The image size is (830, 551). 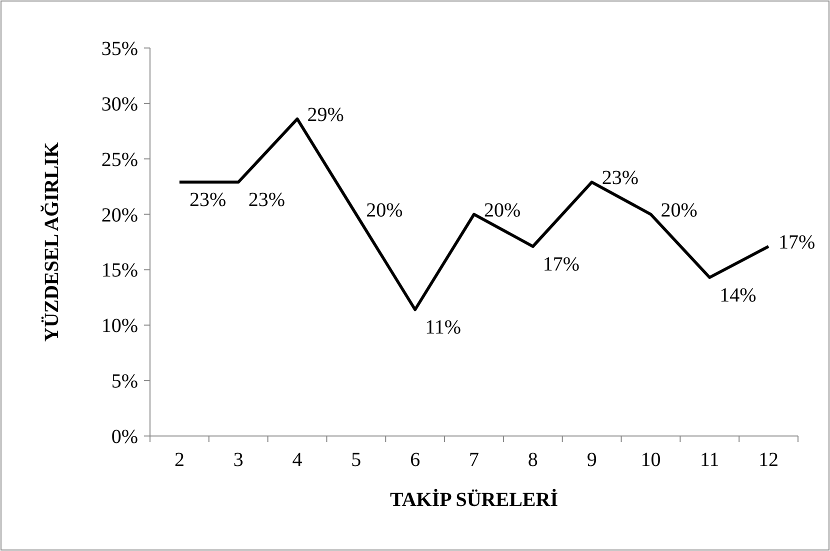 What do you see at coordinates (297, 460) in the screenshot?
I see `x-tick-label: 4` at bounding box center [297, 460].